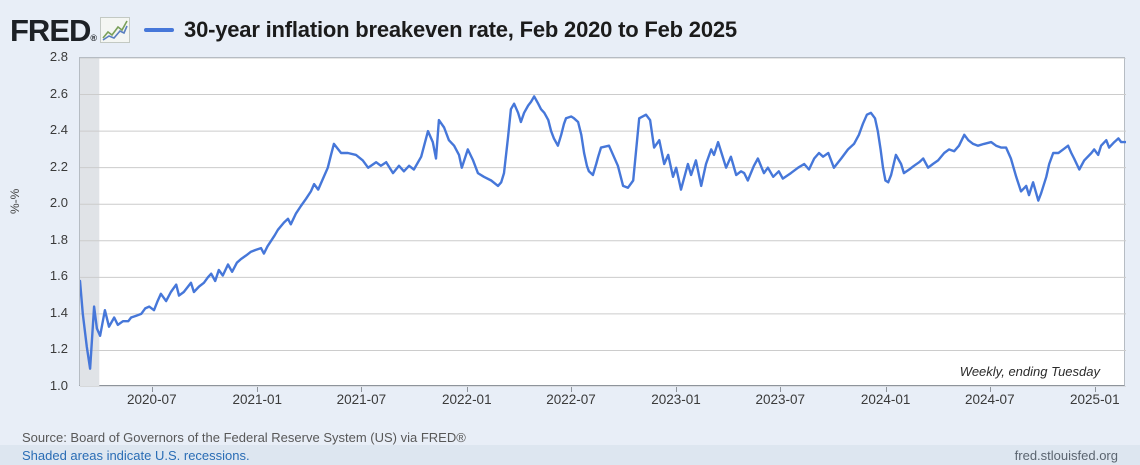 The image size is (1140, 465). I want to click on y-tick-label: 2.0, so click(58, 203).